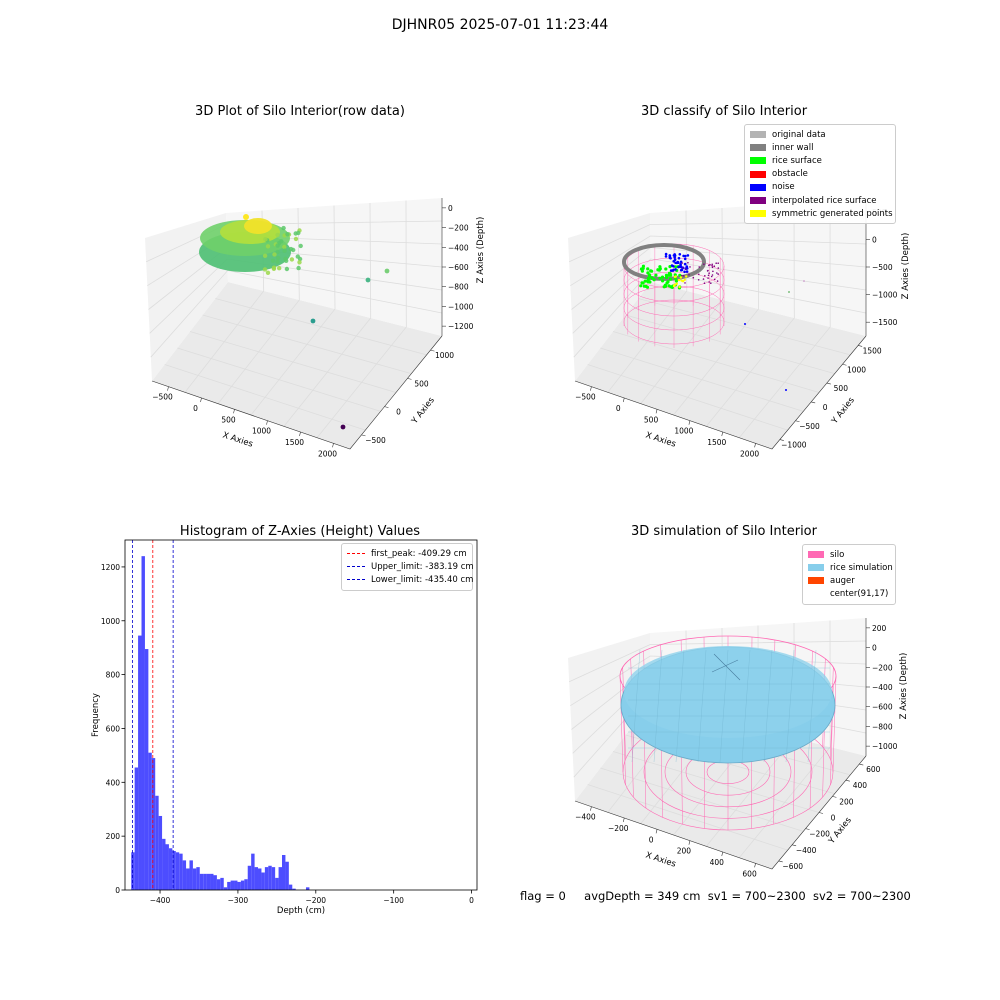 The image size is (1000, 1000). I want to click on y-tick-label: 200, so click(846, 801).